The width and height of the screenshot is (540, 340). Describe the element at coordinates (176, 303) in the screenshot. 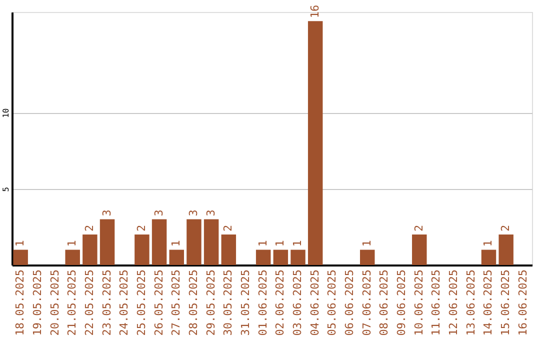

I see `x-tick-label: 27.05.2025` at that location.